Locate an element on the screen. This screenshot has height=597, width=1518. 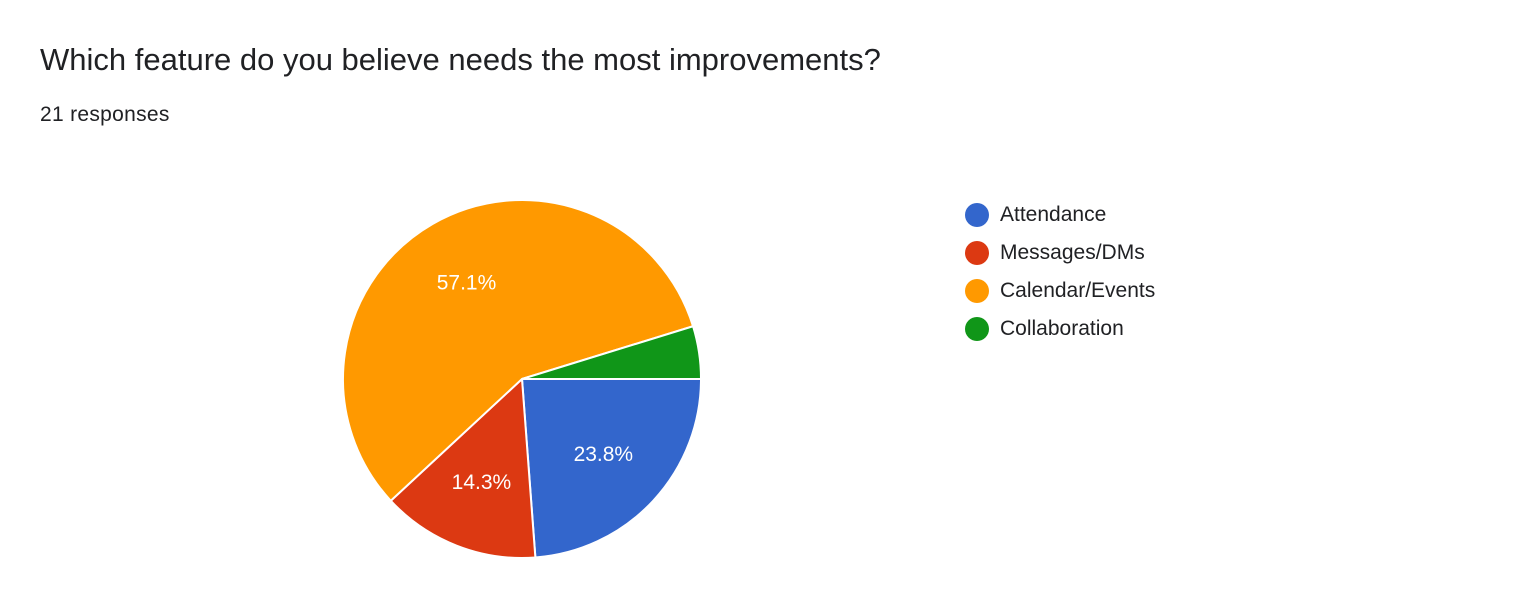
pie-slice-calendar-events is located at coordinates (518, 350).